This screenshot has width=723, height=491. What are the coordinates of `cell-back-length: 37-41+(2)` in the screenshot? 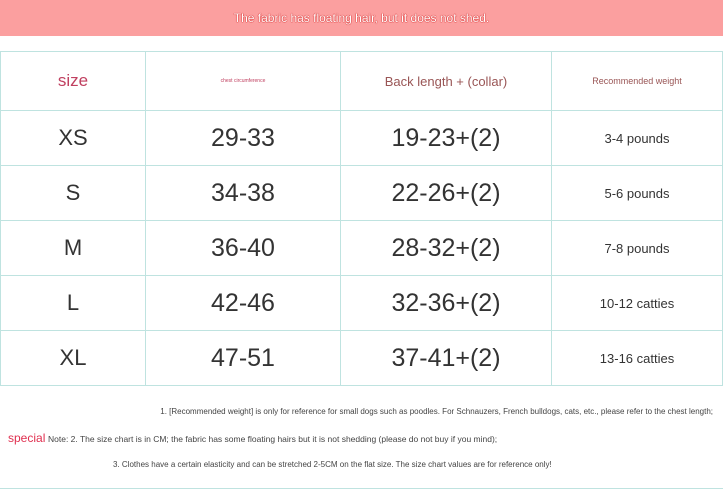 It's located at (446, 358).